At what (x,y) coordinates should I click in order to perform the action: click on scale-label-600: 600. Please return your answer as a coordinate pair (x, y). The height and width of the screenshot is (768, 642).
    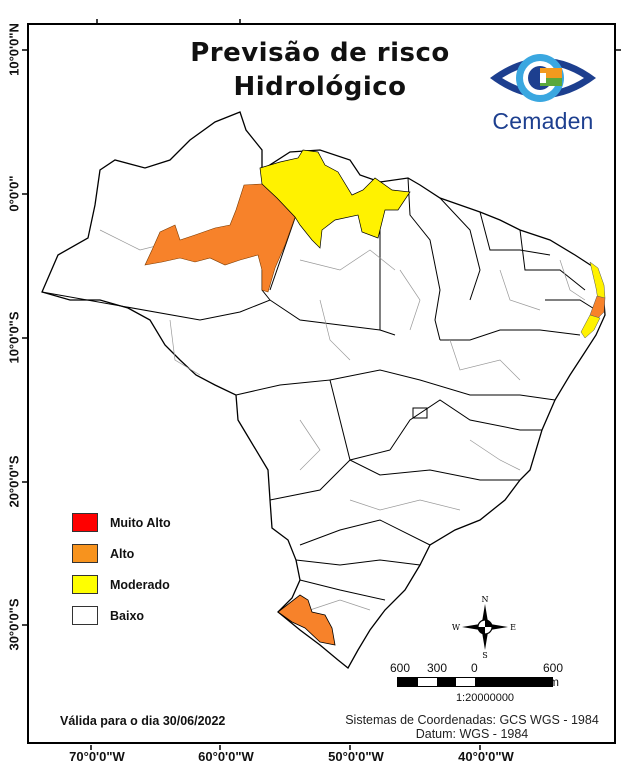
    Looking at the image, I should click on (400, 668).